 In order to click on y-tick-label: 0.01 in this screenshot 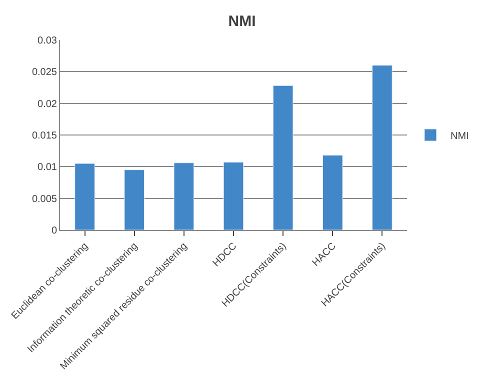, I will do `click(48, 168)`.